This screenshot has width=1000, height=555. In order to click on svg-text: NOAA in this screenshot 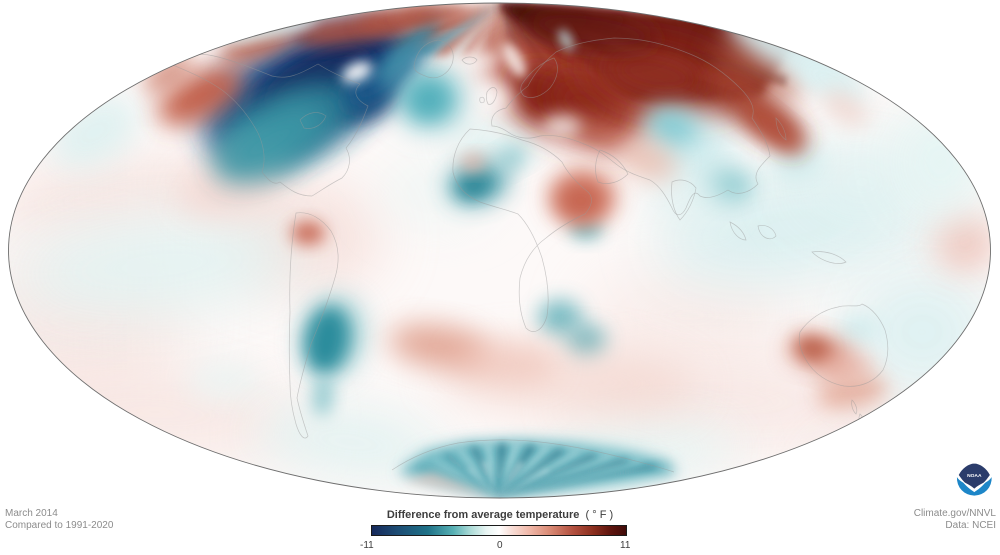, I will do `click(974, 476)`.